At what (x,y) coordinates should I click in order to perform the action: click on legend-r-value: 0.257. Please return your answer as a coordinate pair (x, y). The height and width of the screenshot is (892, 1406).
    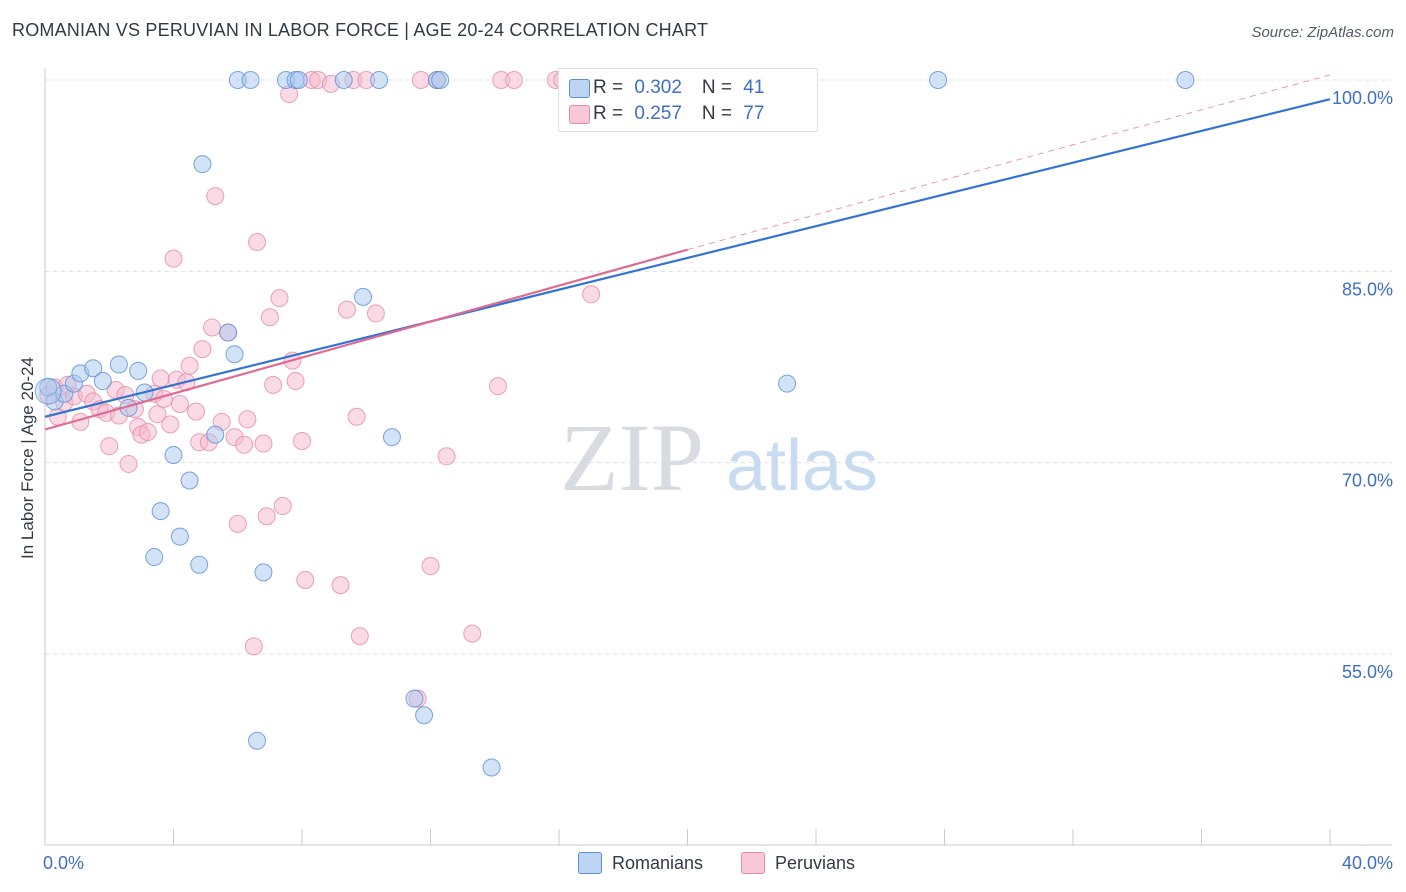
    Looking at the image, I should click on (658, 113).